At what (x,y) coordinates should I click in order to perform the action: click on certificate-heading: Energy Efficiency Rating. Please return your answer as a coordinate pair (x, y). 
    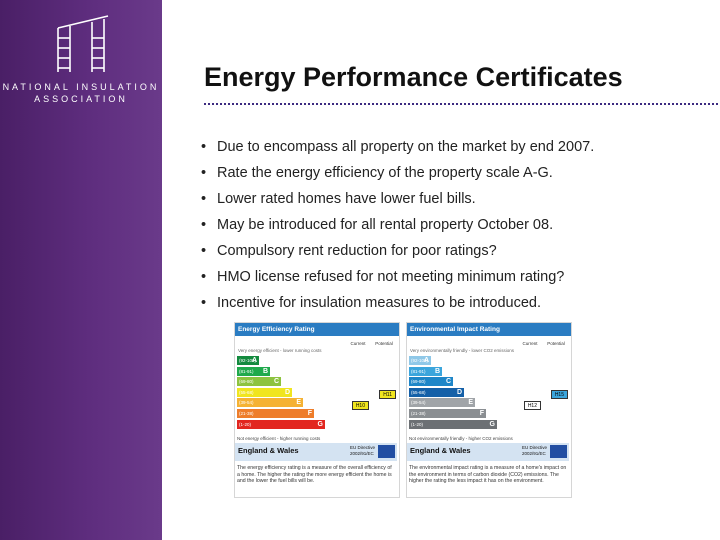
    Looking at the image, I should click on (317, 329).